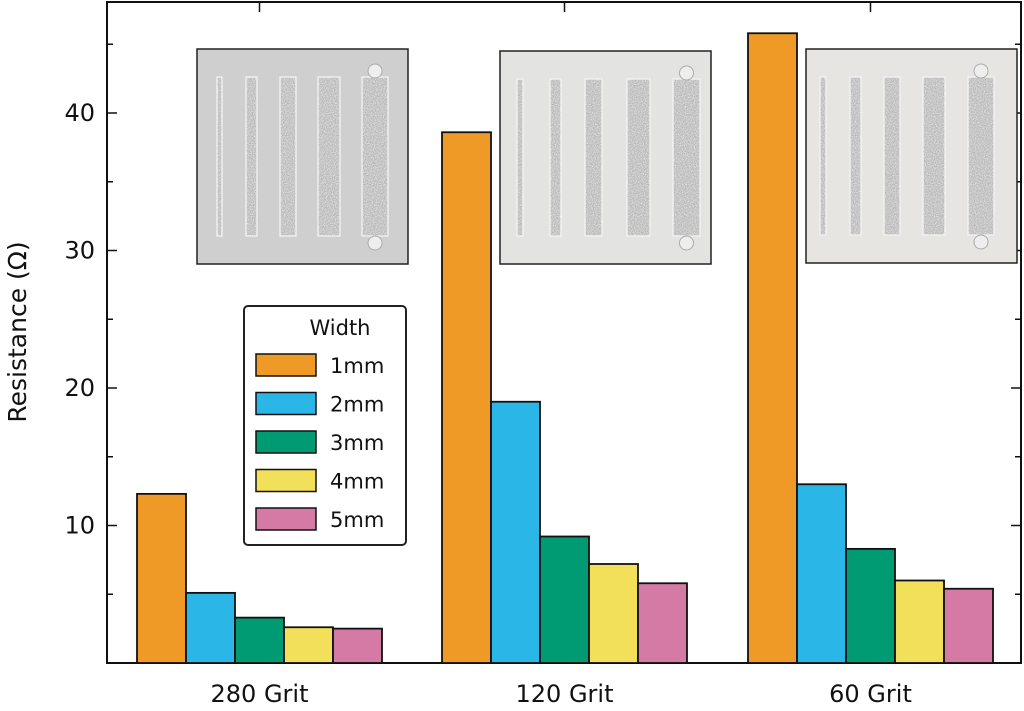  Describe the element at coordinates (357, 366) in the screenshot. I see `legend-label: 1mm` at that location.